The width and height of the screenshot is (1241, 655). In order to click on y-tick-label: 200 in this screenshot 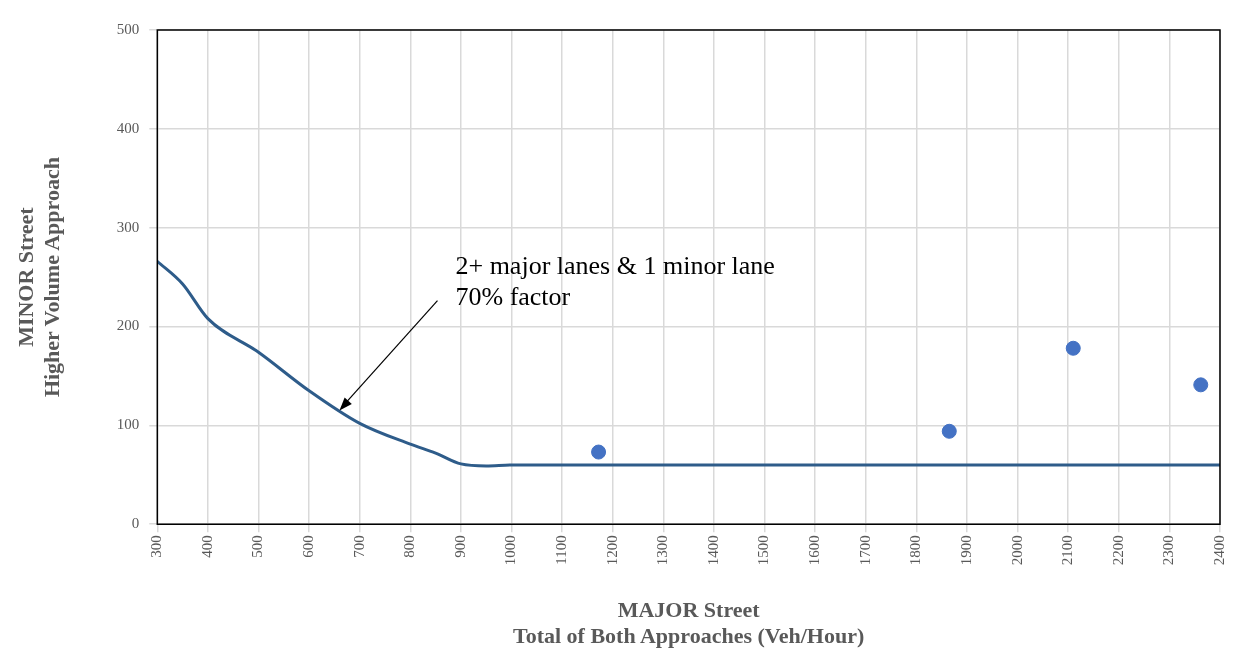, I will do `click(128, 325)`.